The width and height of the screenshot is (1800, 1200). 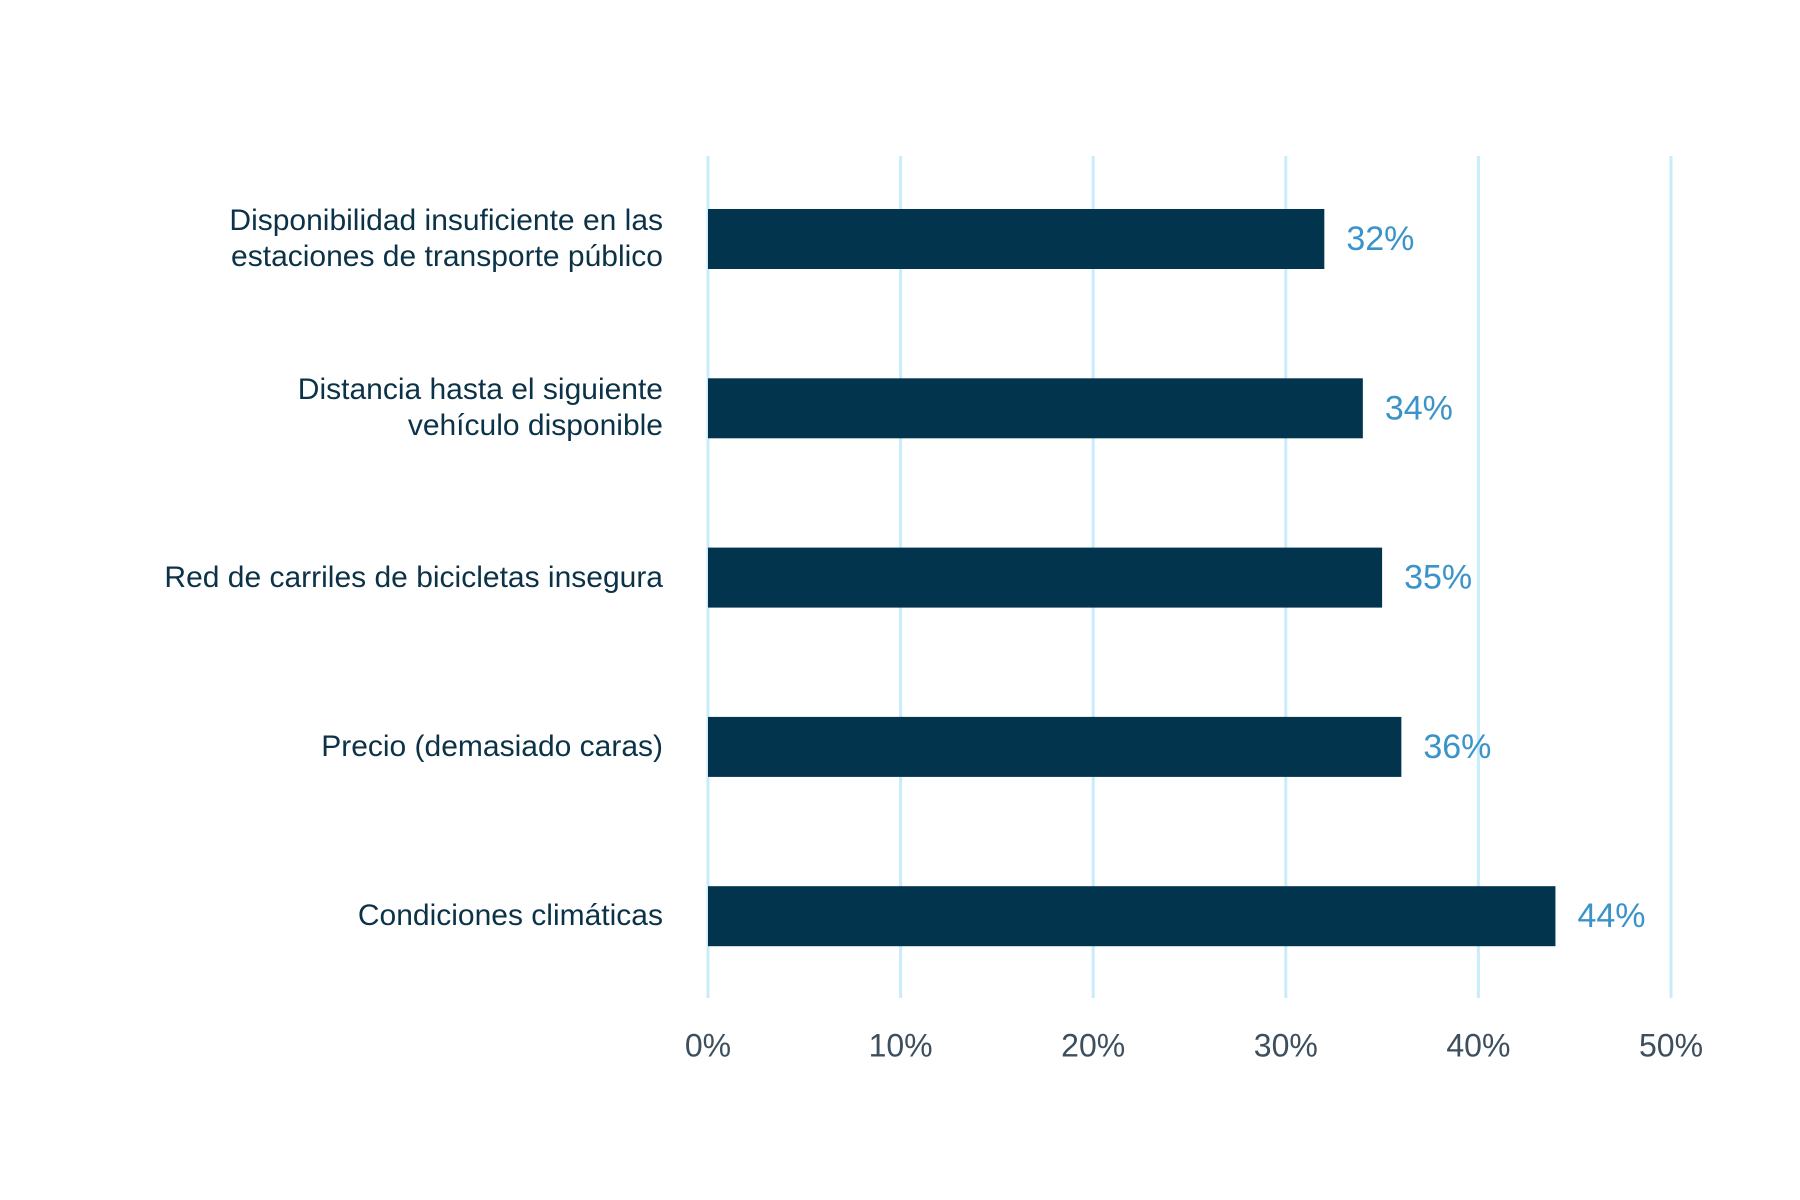 What do you see at coordinates (1286, 1045) in the screenshot?
I see `x-tick-label: 30%` at bounding box center [1286, 1045].